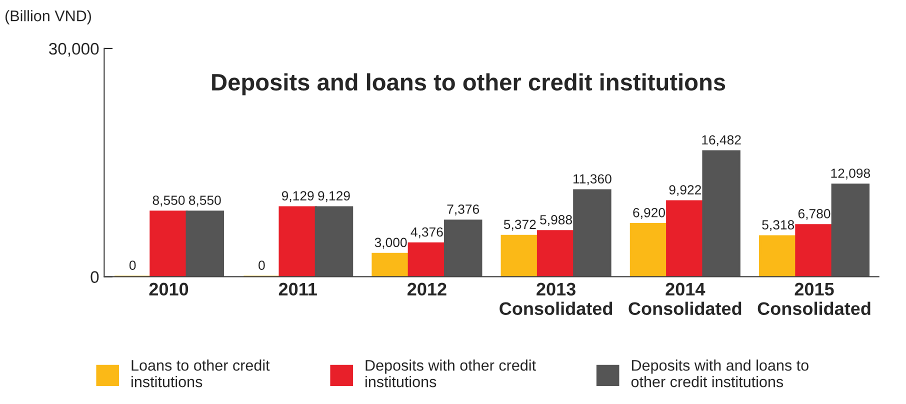  Describe the element at coordinates (463, 210) in the screenshot. I see `data-label: 7,376` at that location.